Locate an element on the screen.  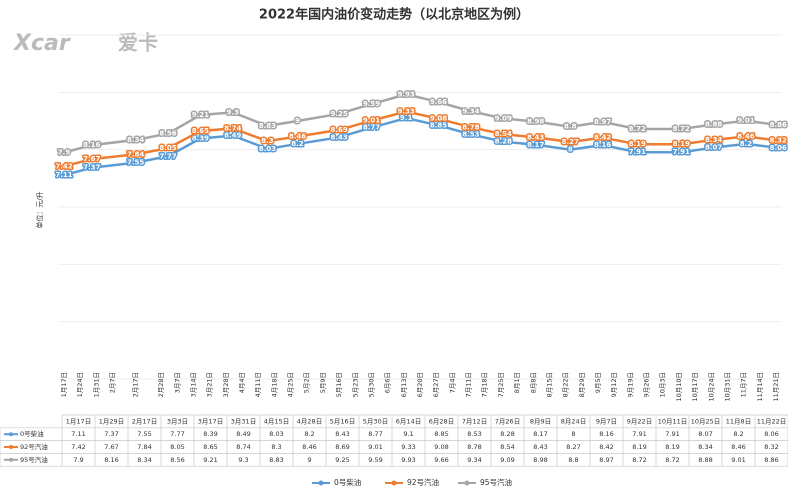
x-tick-label: 4月4日 is located at coordinates (242, 382).